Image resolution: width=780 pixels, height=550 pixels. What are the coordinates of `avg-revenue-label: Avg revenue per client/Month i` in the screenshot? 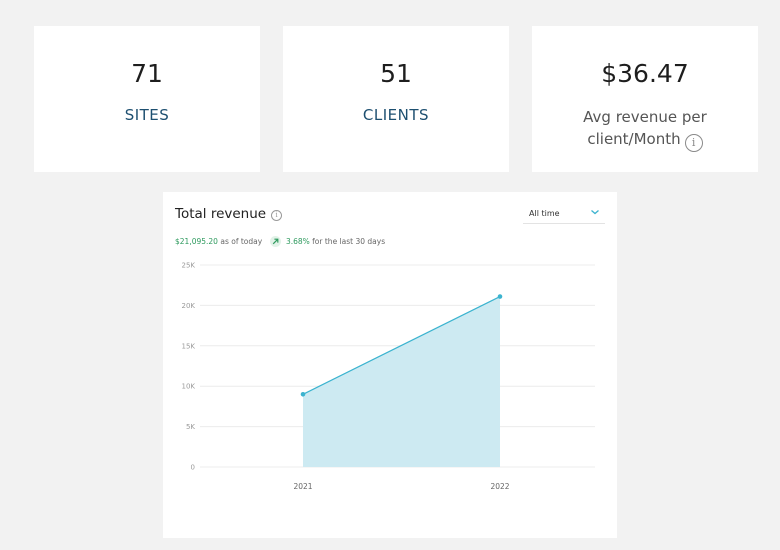 It's located at (645, 129).